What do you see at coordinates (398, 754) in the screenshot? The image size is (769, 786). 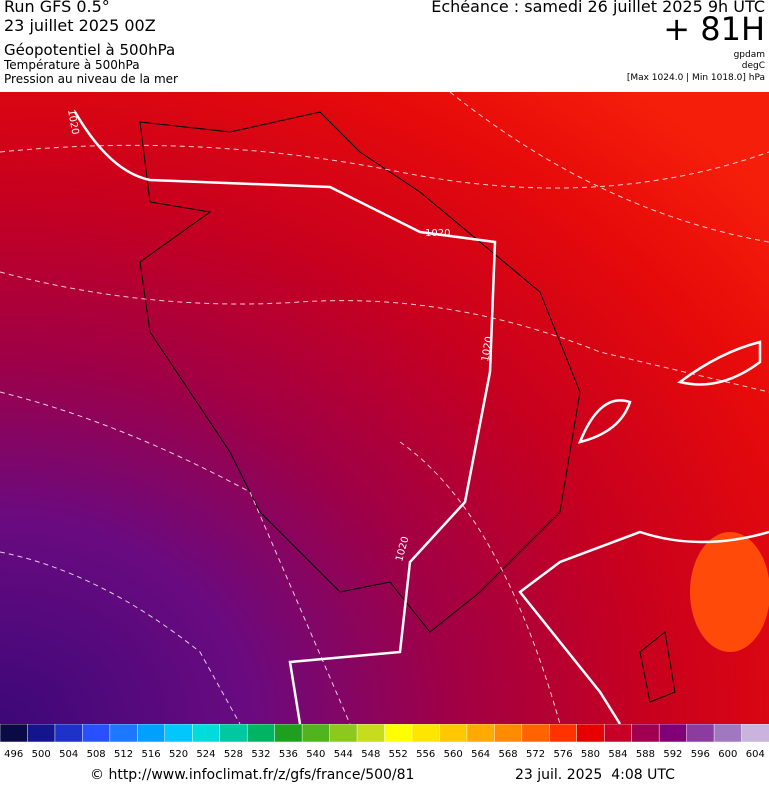 I see `scale-label: 552` at bounding box center [398, 754].